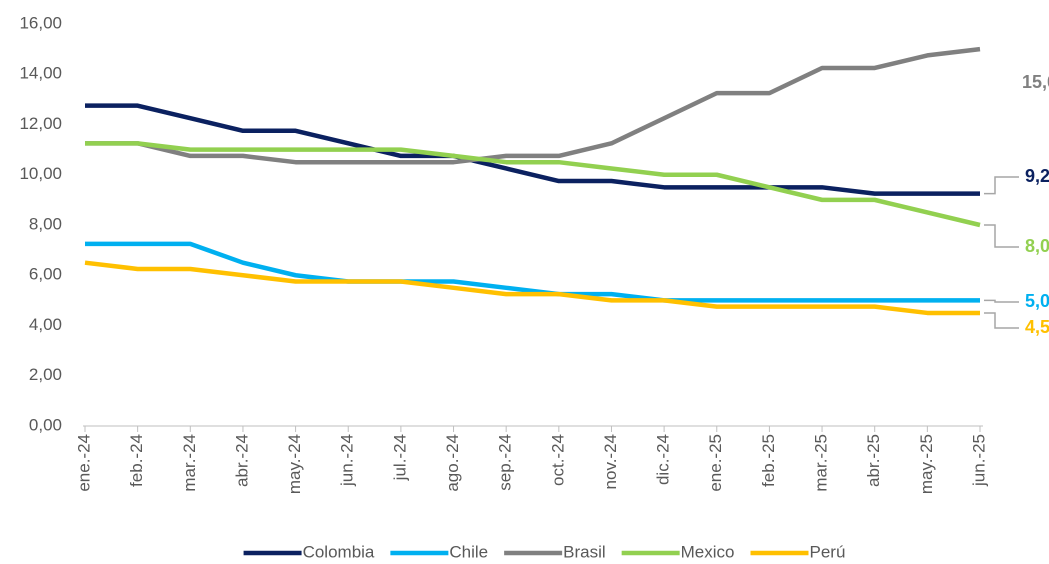  I want to click on x-tick-label: jul.-24, so click(399, 457).